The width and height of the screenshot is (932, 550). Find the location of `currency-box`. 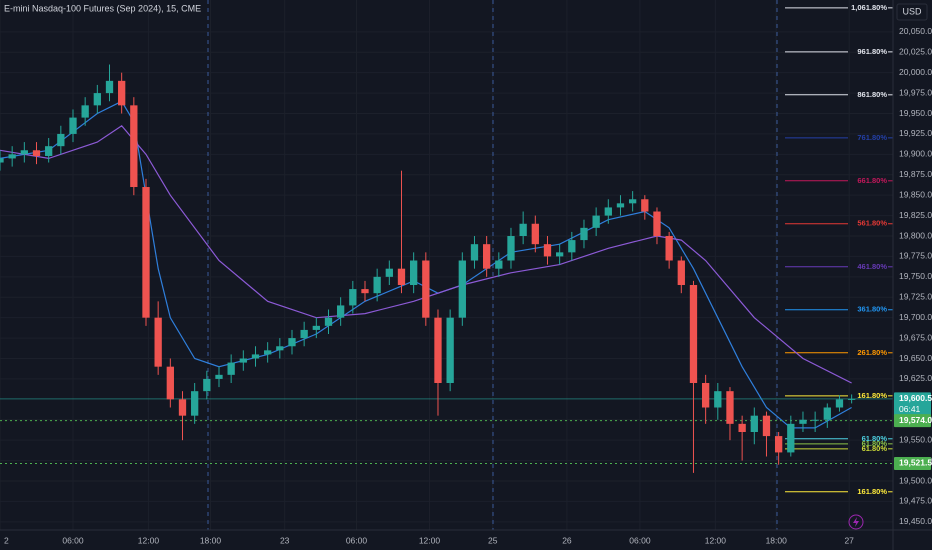

currency-box is located at coordinates (912, 12).